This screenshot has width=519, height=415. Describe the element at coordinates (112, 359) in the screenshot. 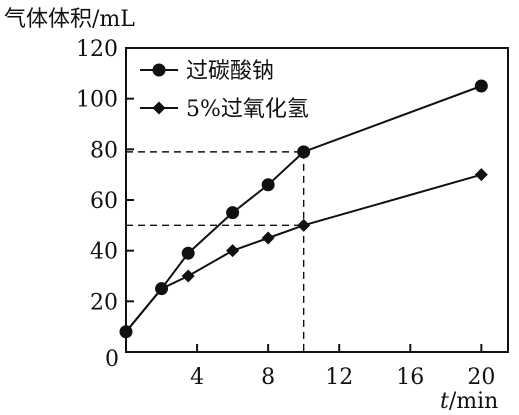

I see `x-tick-label: 0` at that location.